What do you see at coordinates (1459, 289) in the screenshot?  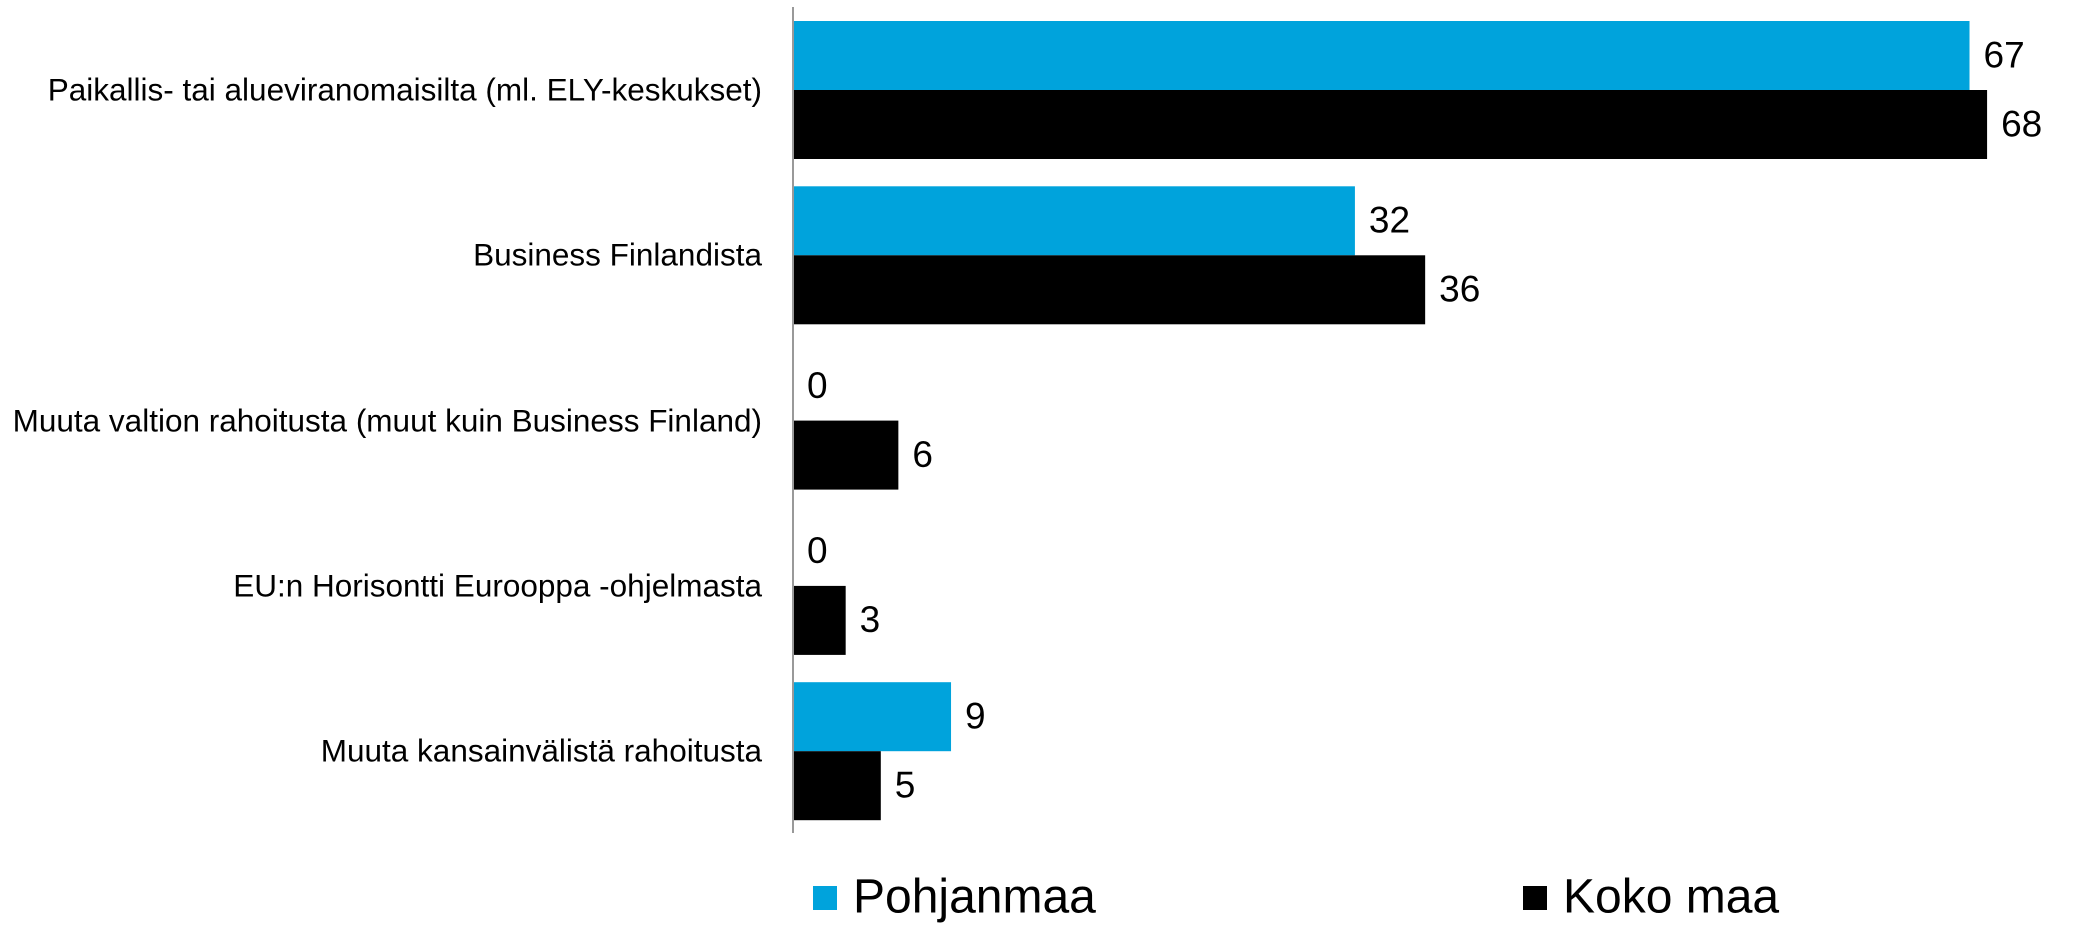 I see `value-label: 36` at bounding box center [1459, 289].